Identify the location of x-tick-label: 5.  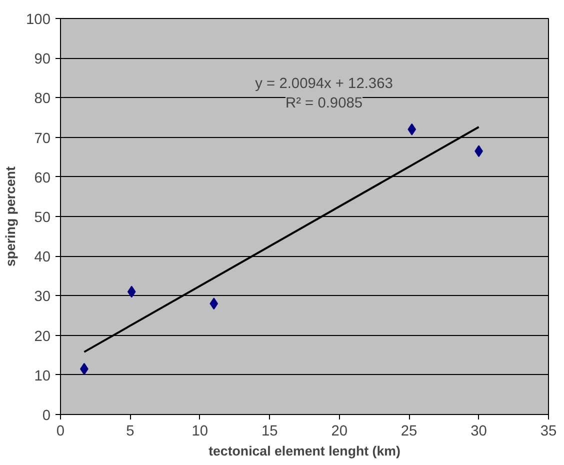
(130, 432).